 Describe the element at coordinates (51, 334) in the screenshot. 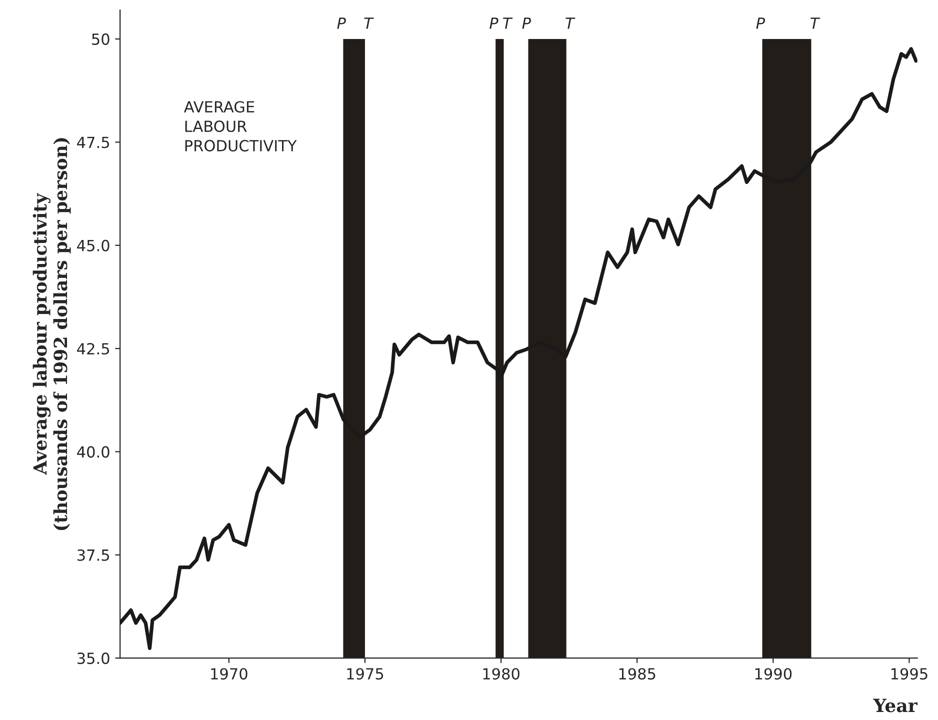

I see `y-axis-title: Average labour productivity (thousands of 1992 dollars per person)` at that location.